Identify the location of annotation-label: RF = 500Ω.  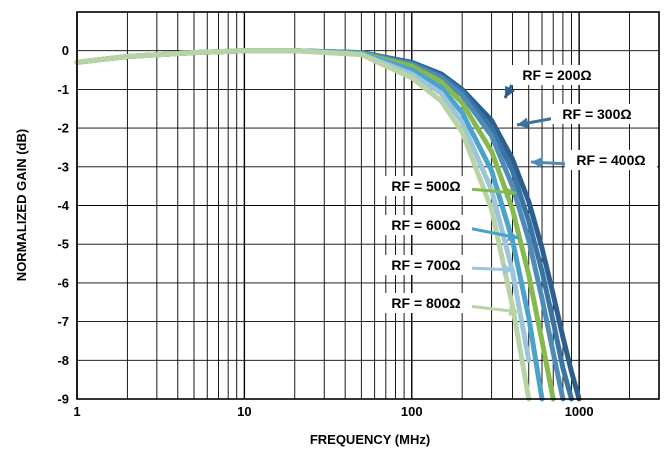
(425, 186).